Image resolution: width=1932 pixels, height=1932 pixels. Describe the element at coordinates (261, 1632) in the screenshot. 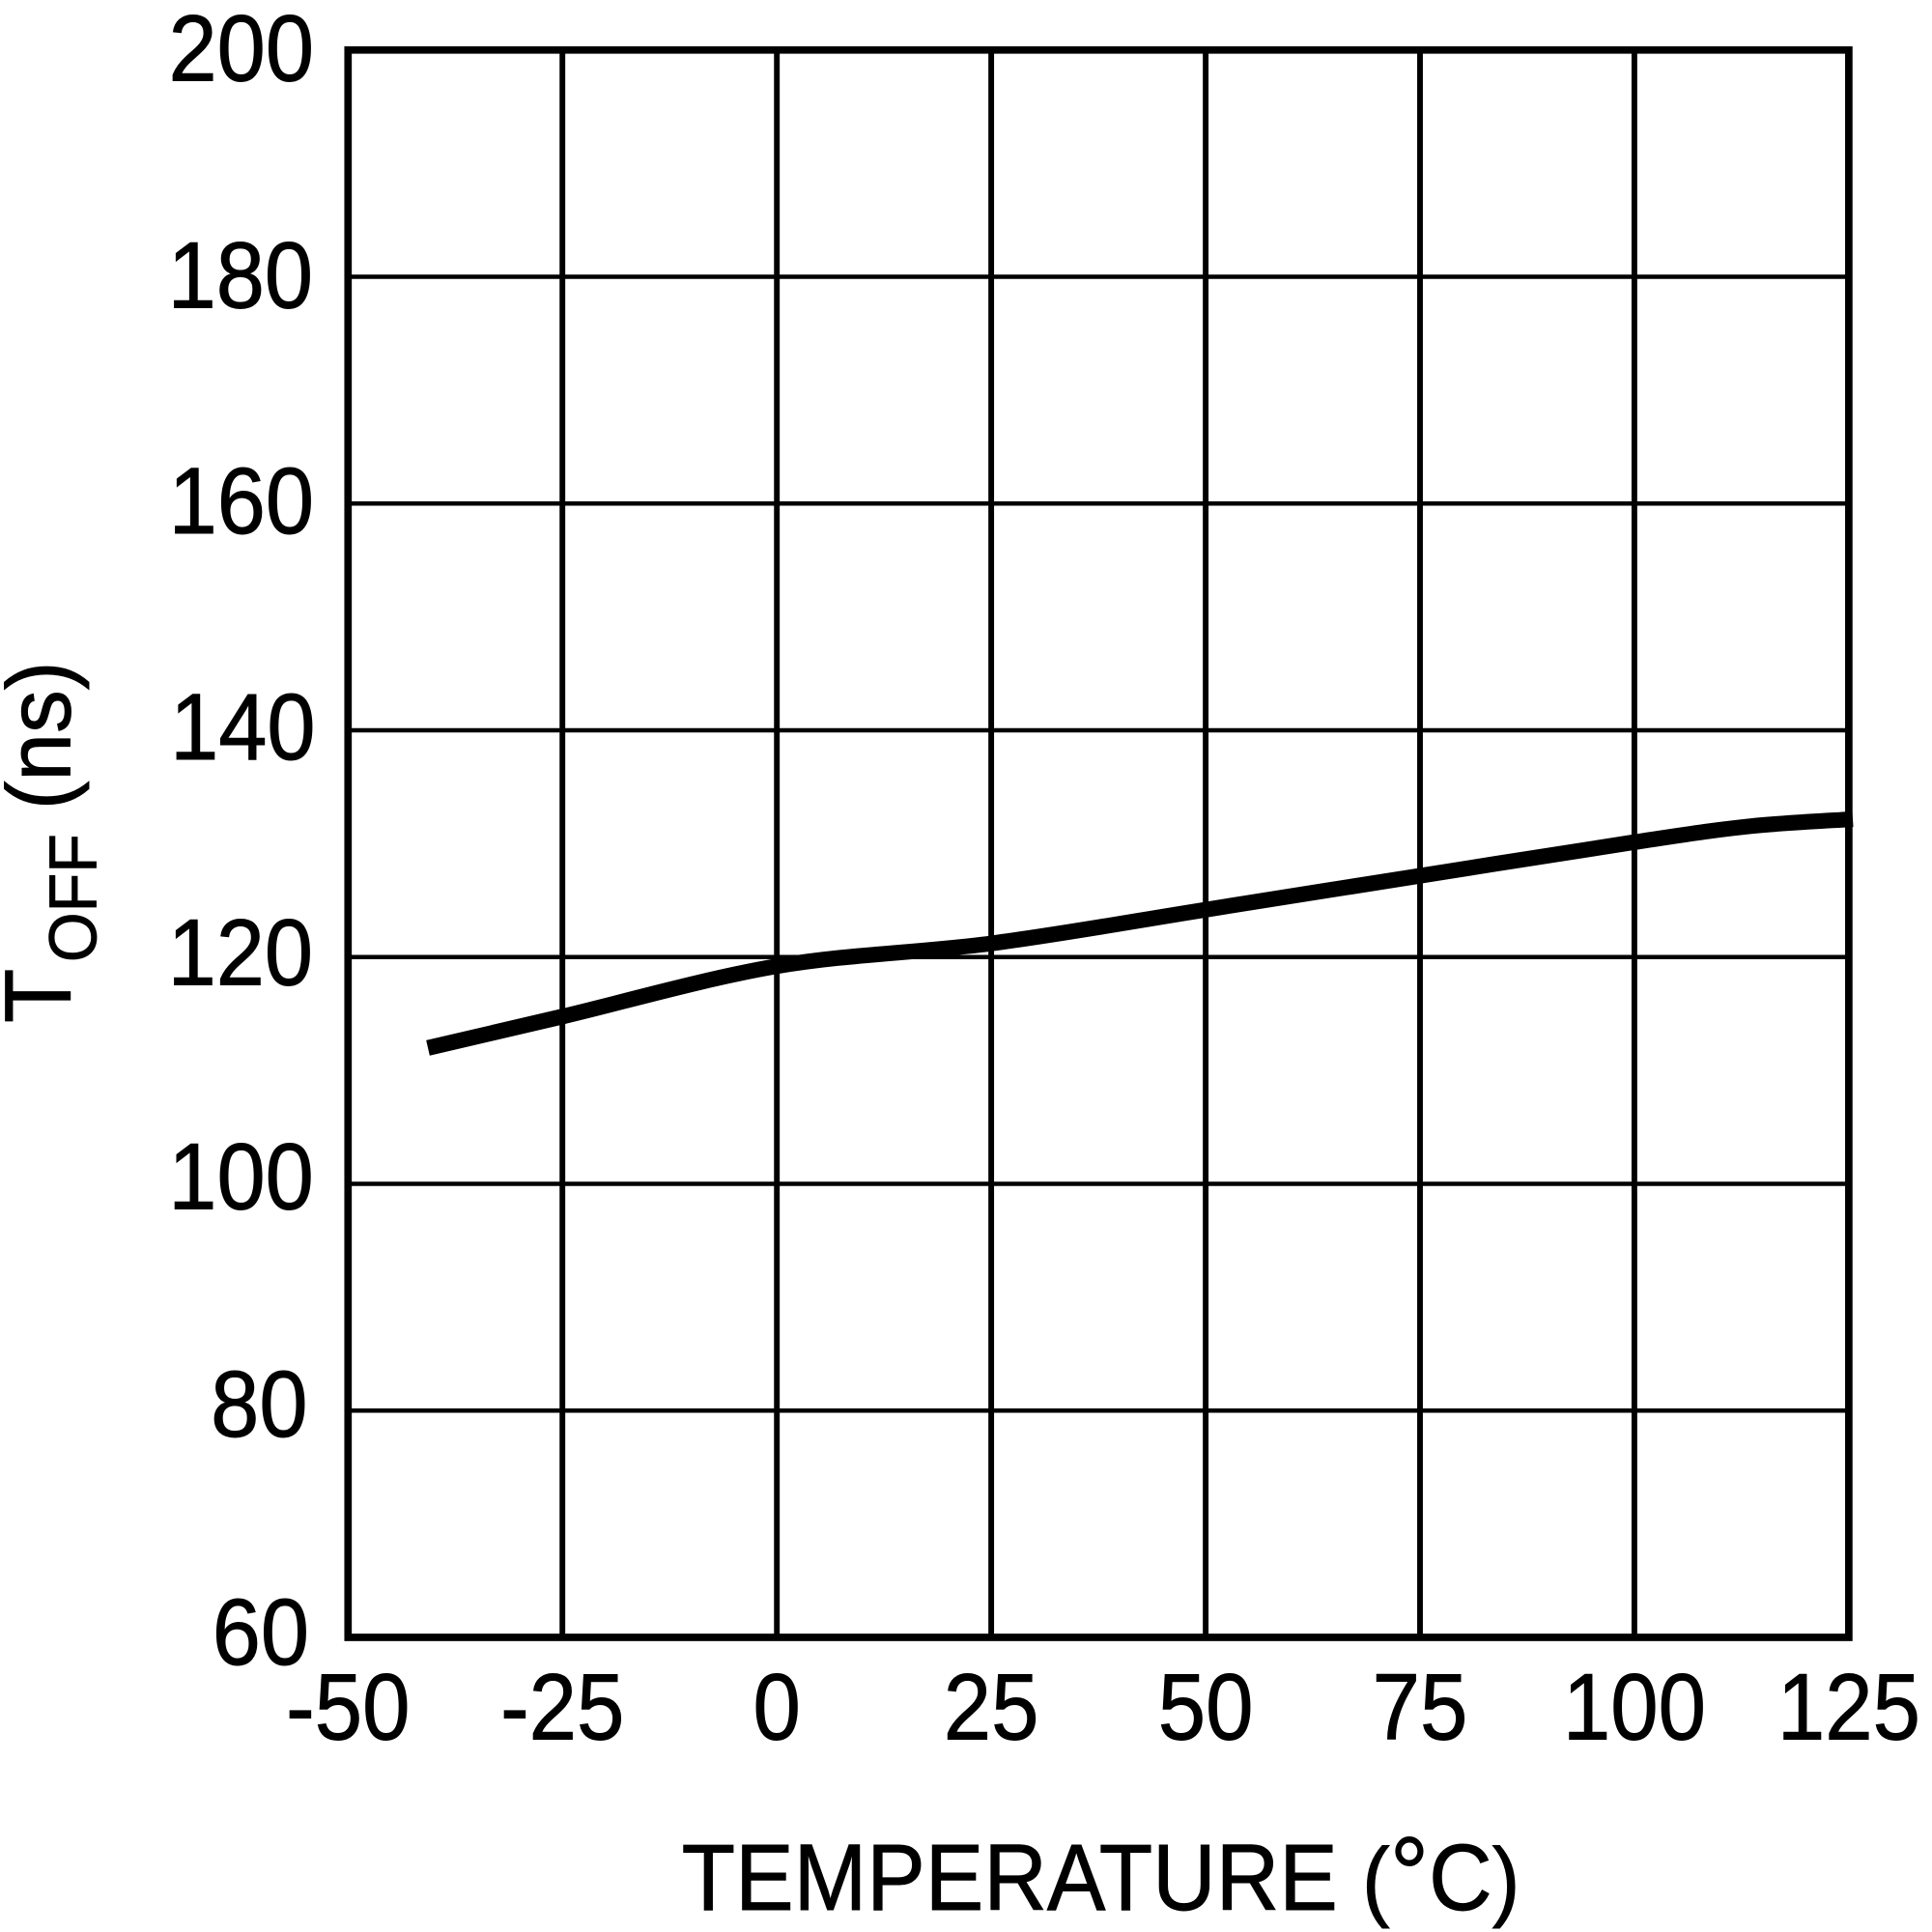

I see `svg-text: 60` at that location.